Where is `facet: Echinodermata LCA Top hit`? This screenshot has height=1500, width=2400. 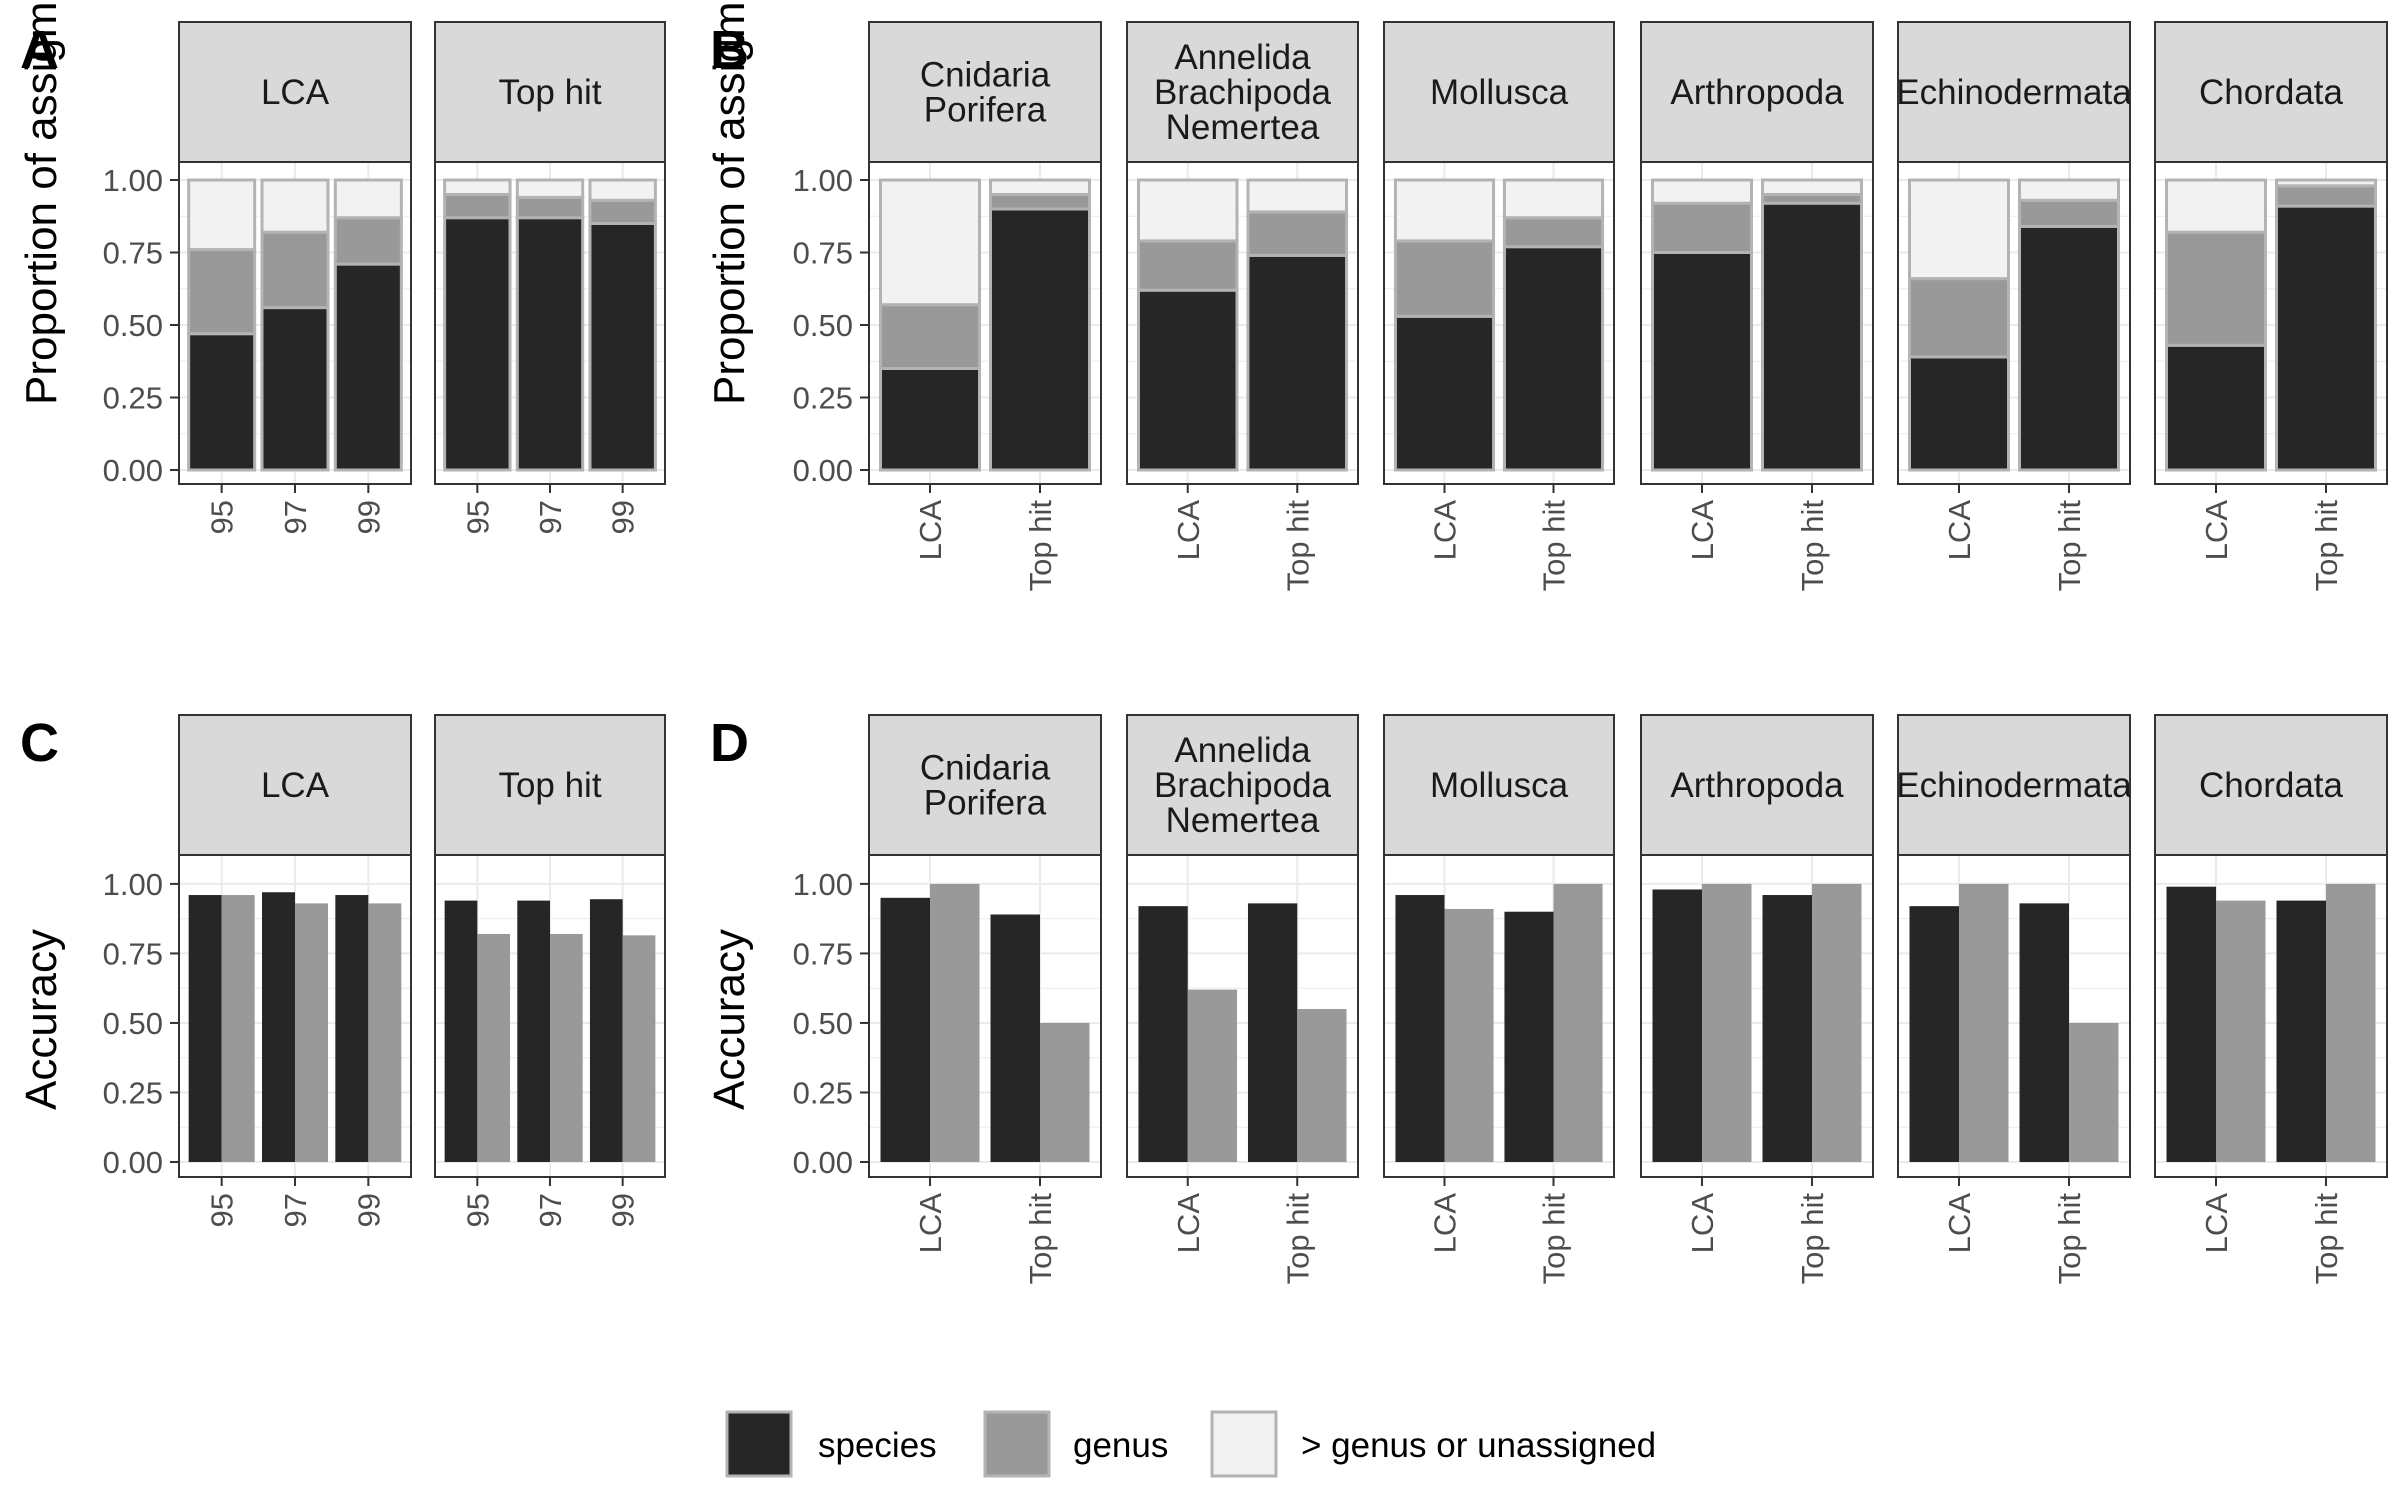
facet: Echinodermata LCA Top hit is located at coordinates (2014, 306).